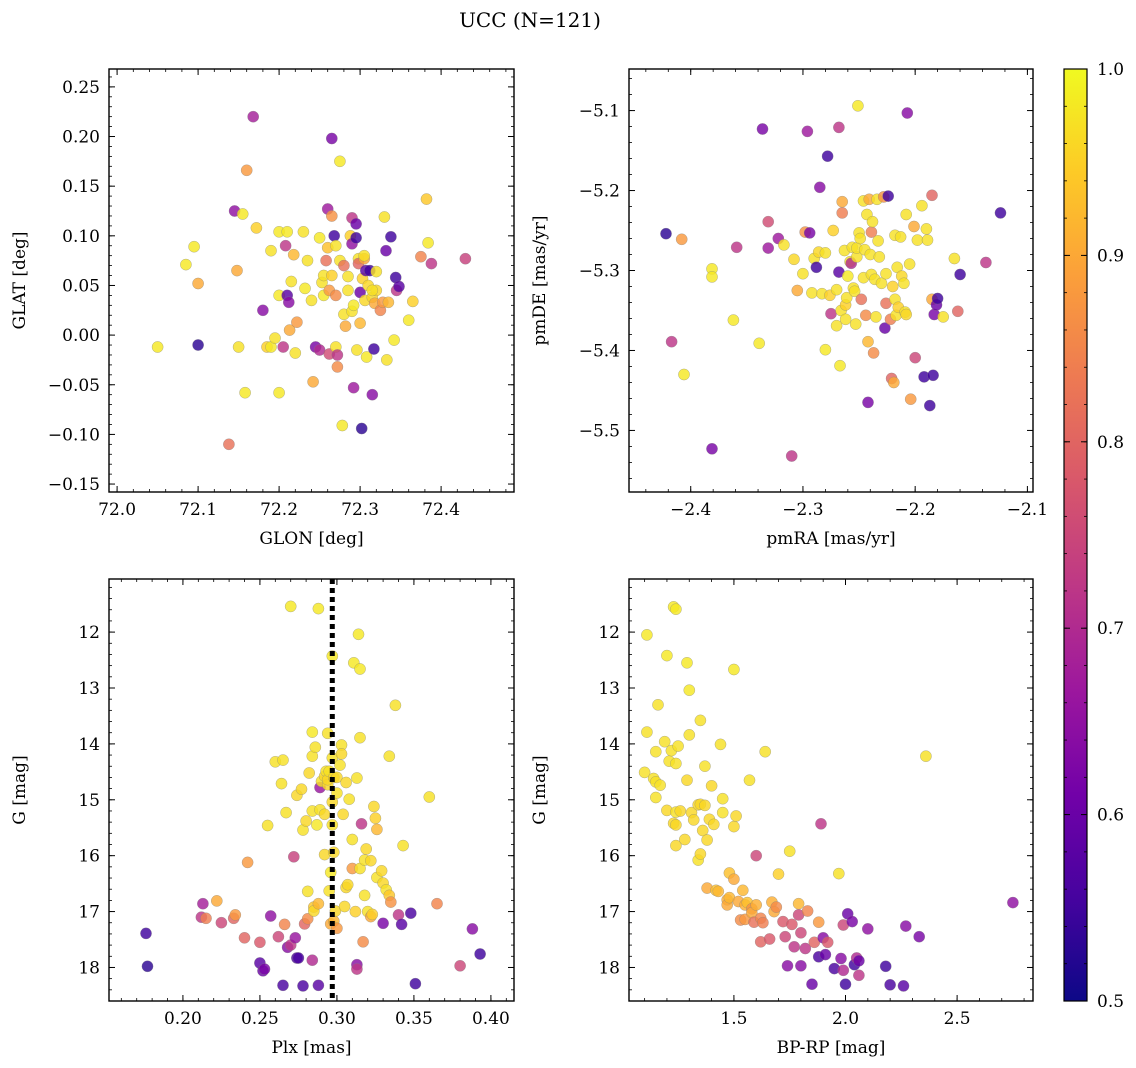 The width and height of the screenshot is (1136, 1068). What do you see at coordinates (311, 539) in the screenshot?
I see `x-axis-label: GLON [deg]` at bounding box center [311, 539].